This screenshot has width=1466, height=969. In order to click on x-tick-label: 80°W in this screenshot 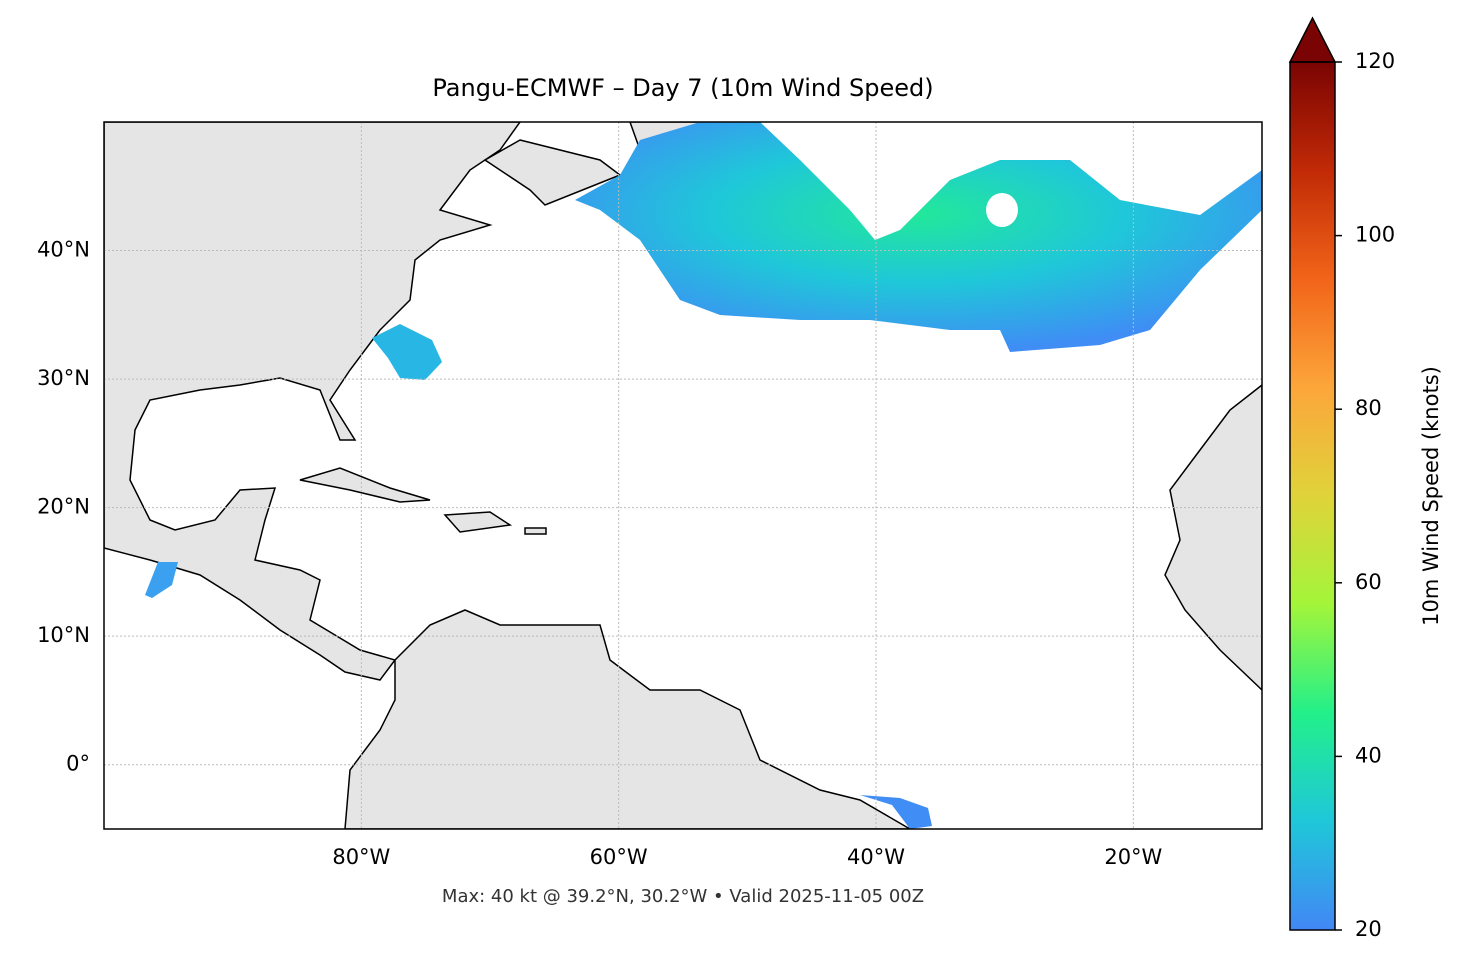, I will do `click(361, 857)`.